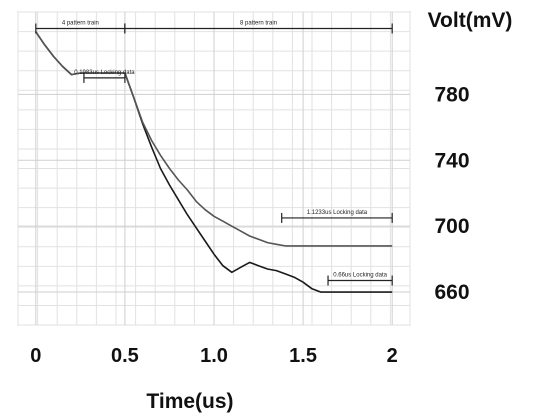 The image size is (544, 420). What do you see at coordinates (451, 226) in the screenshot?
I see `y-tick-label: 700` at bounding box center [451, 226].